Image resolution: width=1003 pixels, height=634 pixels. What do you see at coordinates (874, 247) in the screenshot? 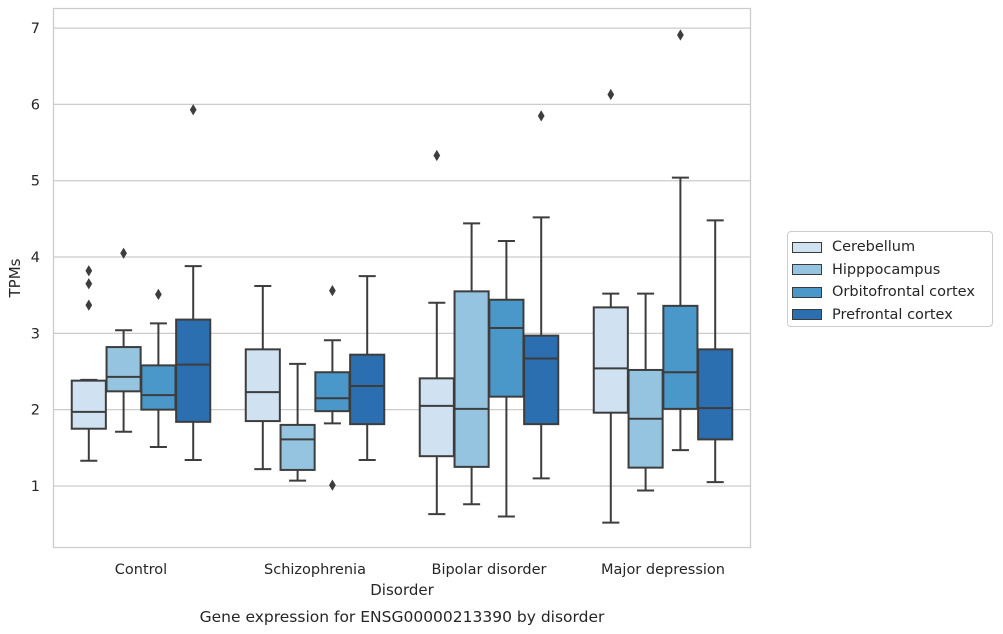
I see `legend-label: Cerebellum` at bounding box center [874, 247].